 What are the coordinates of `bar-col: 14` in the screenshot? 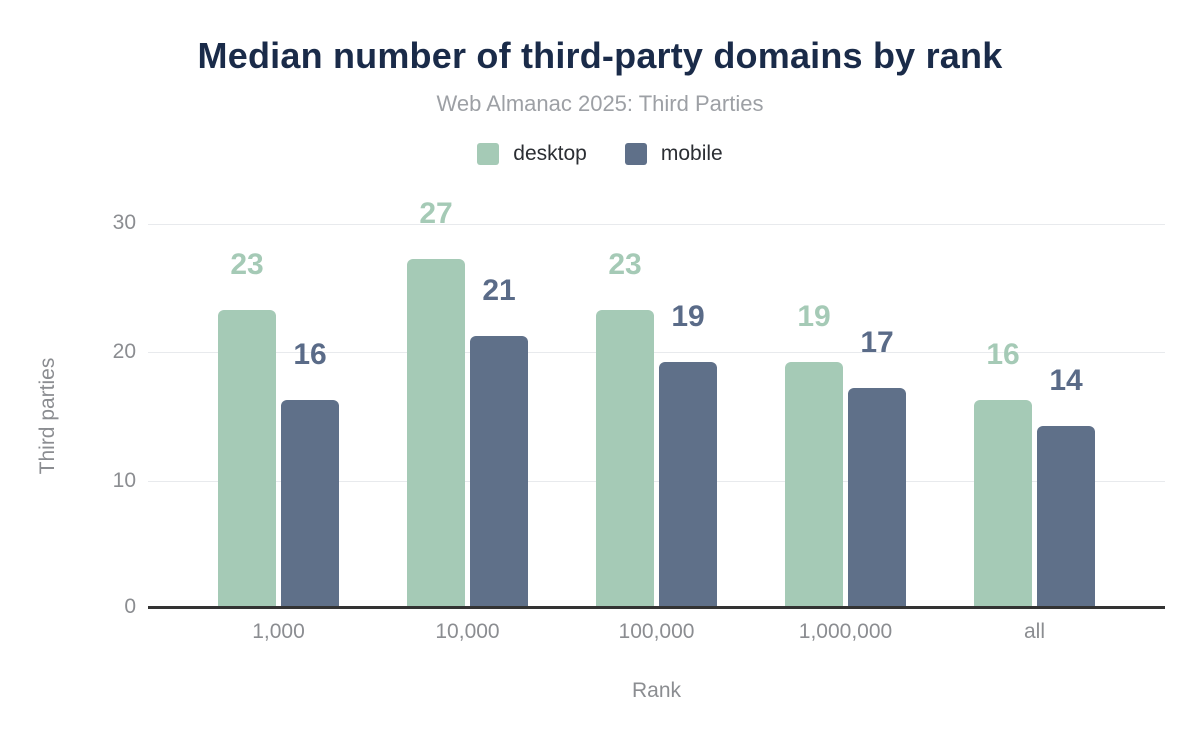 It's located at (1066, 486).